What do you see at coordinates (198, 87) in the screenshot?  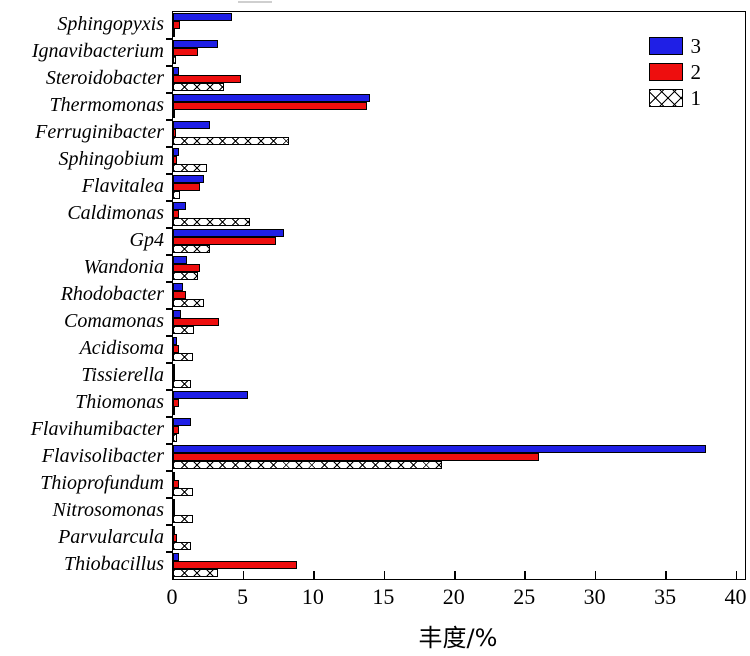 I see `bar-series1-Steroidobacter` at bounding box center [198, 87].